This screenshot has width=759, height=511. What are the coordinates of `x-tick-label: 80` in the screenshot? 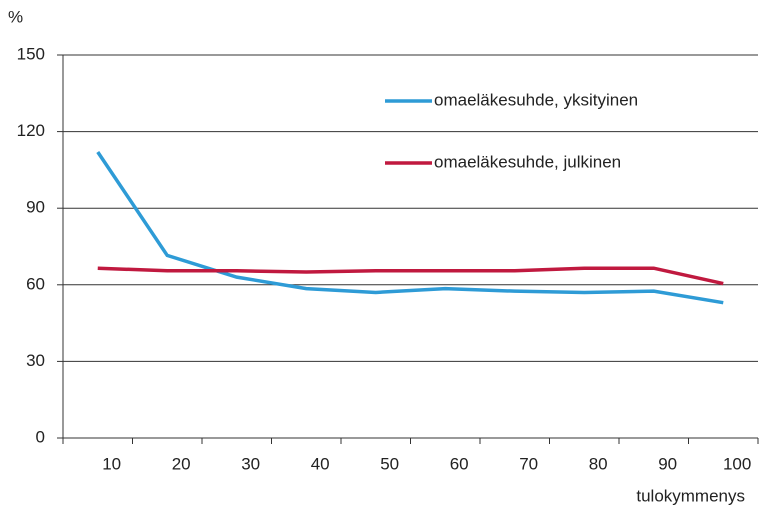 It's located at (598, 463).